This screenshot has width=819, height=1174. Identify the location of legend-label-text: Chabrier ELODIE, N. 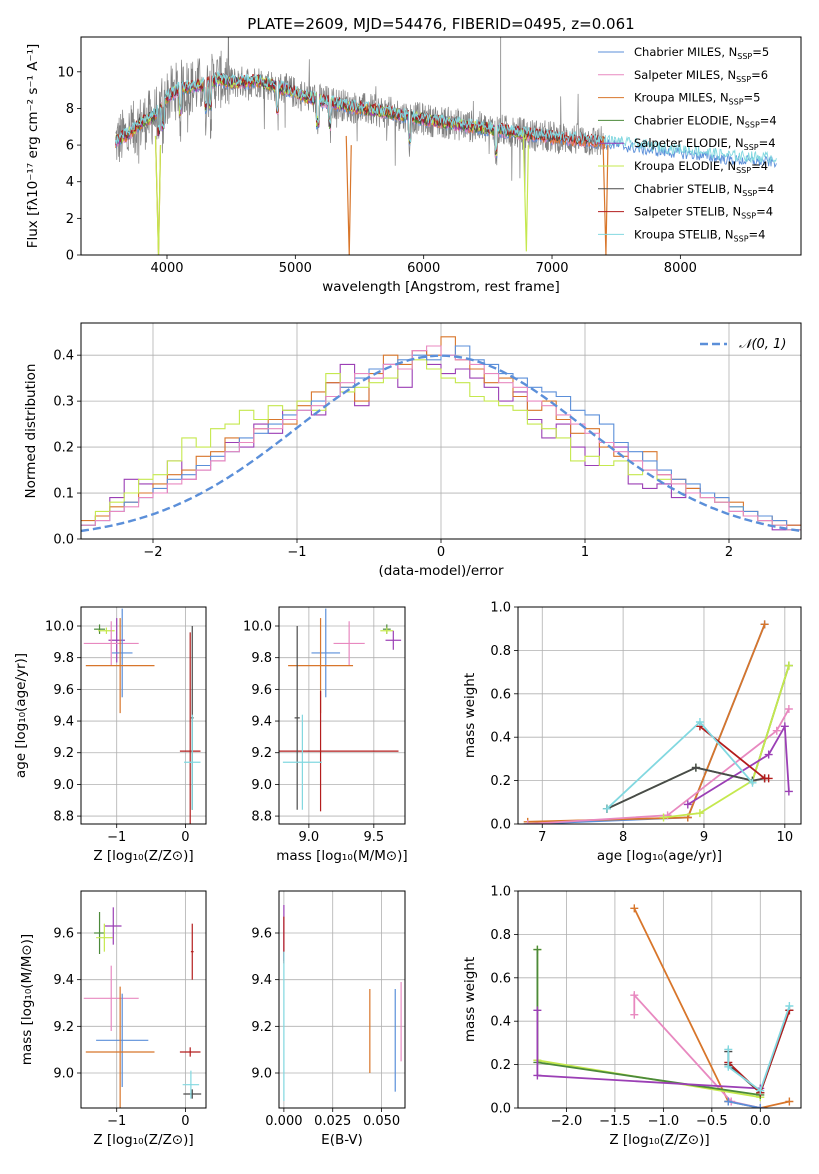
(689, 120).